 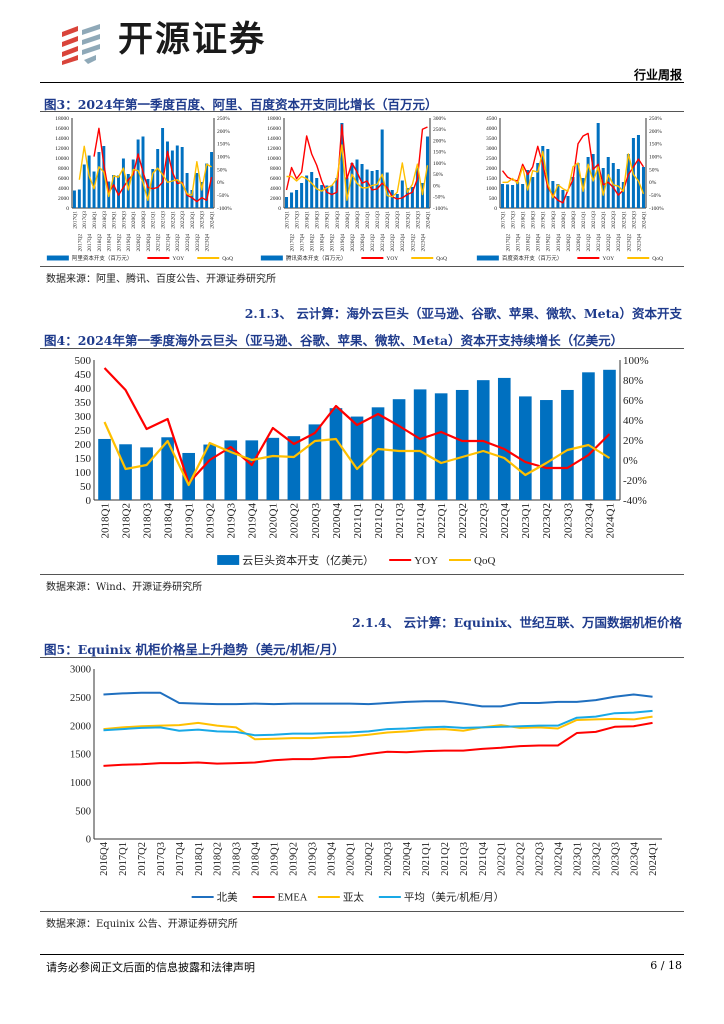 I want to click on x-tick-label: 2021Q3, so click(x=464, y=859).